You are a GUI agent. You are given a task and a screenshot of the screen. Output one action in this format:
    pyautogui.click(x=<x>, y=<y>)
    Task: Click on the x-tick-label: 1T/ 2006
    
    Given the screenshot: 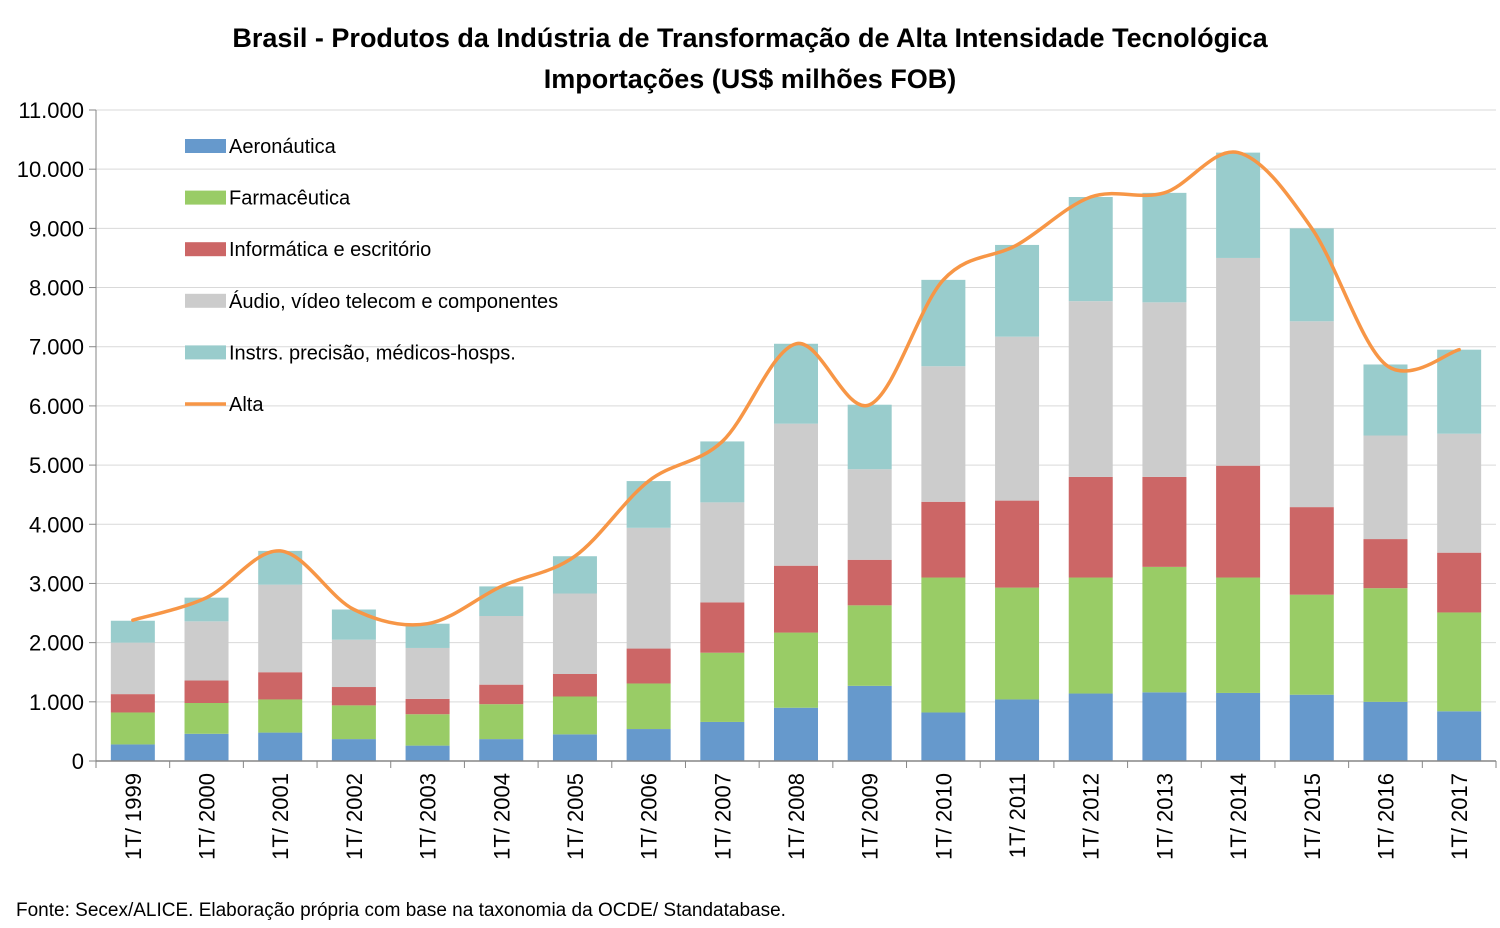 What is the action you would take?
    pyautogui.click(x=649, y=816)
    